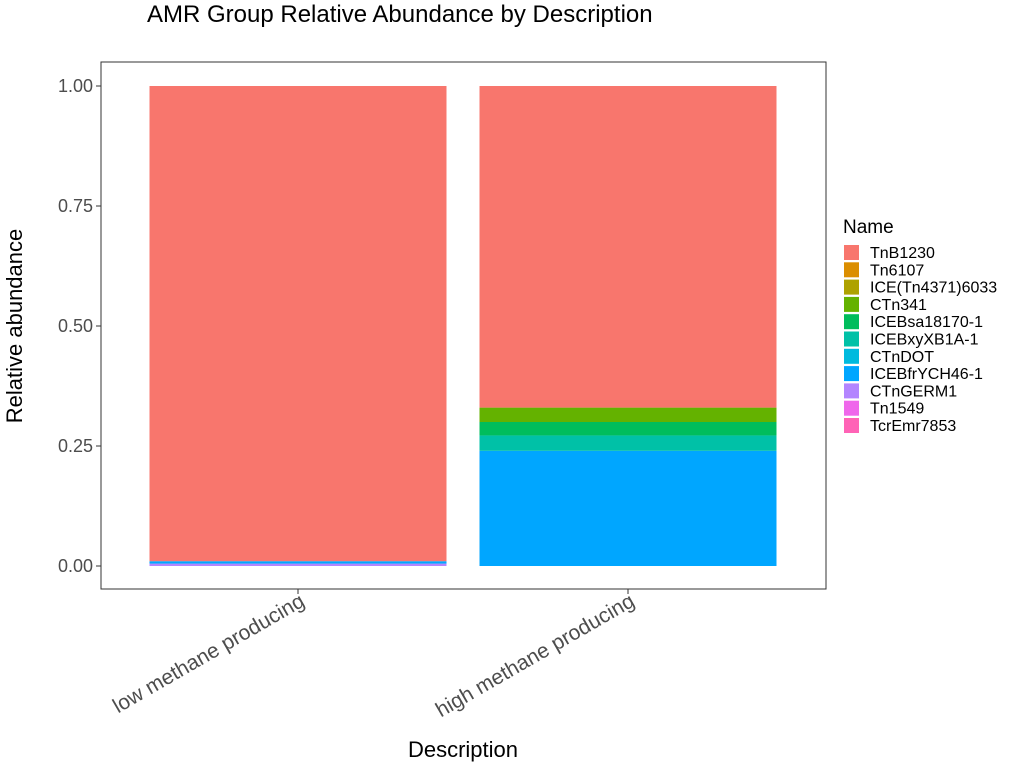 The height and width of the screenshot is (768, 1024). I want to click on x-category-label: low methane producing, so click(209, 653).